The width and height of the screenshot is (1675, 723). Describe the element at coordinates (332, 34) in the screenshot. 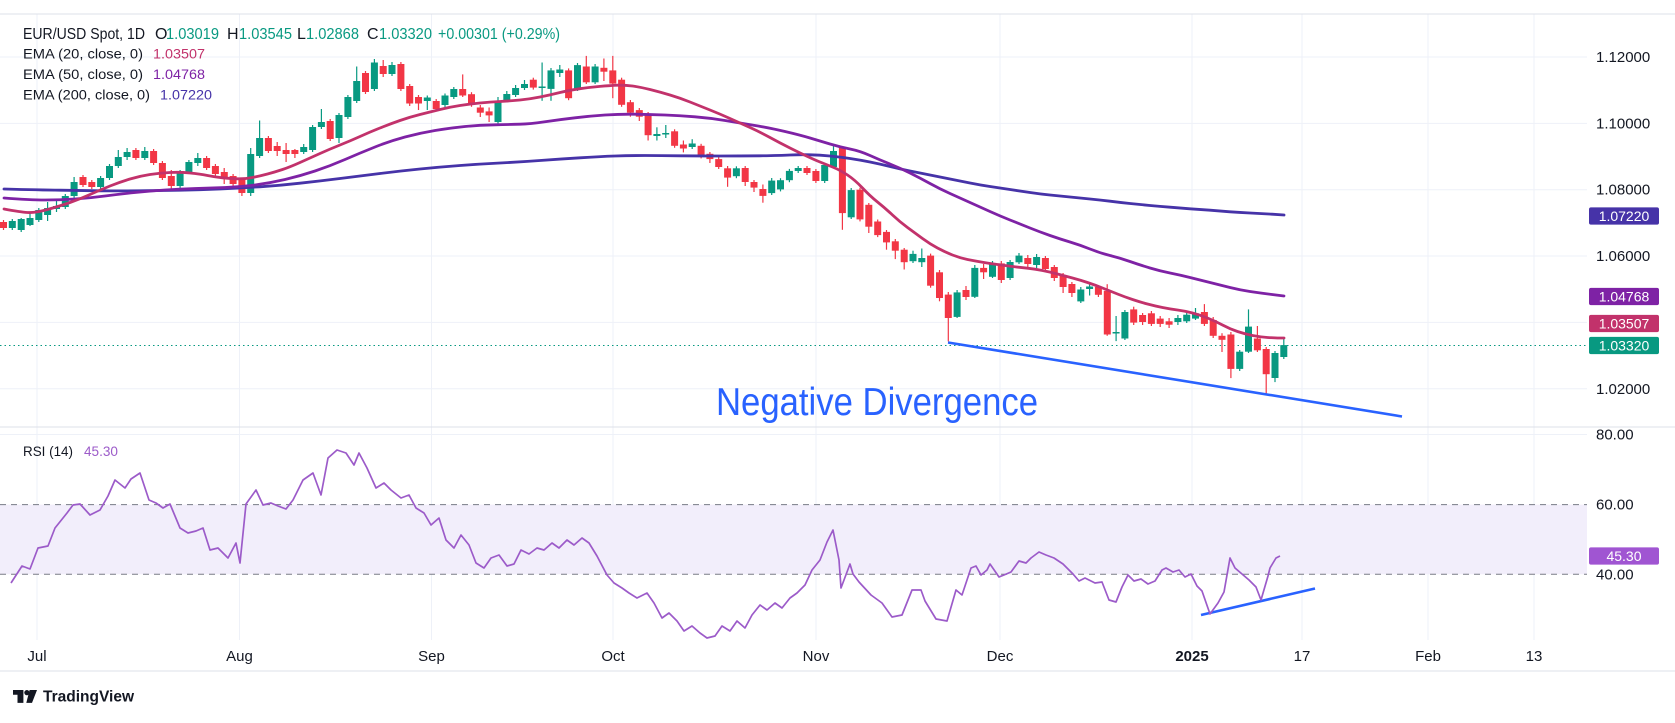

I see `svg-text: 1.02868` at that location.